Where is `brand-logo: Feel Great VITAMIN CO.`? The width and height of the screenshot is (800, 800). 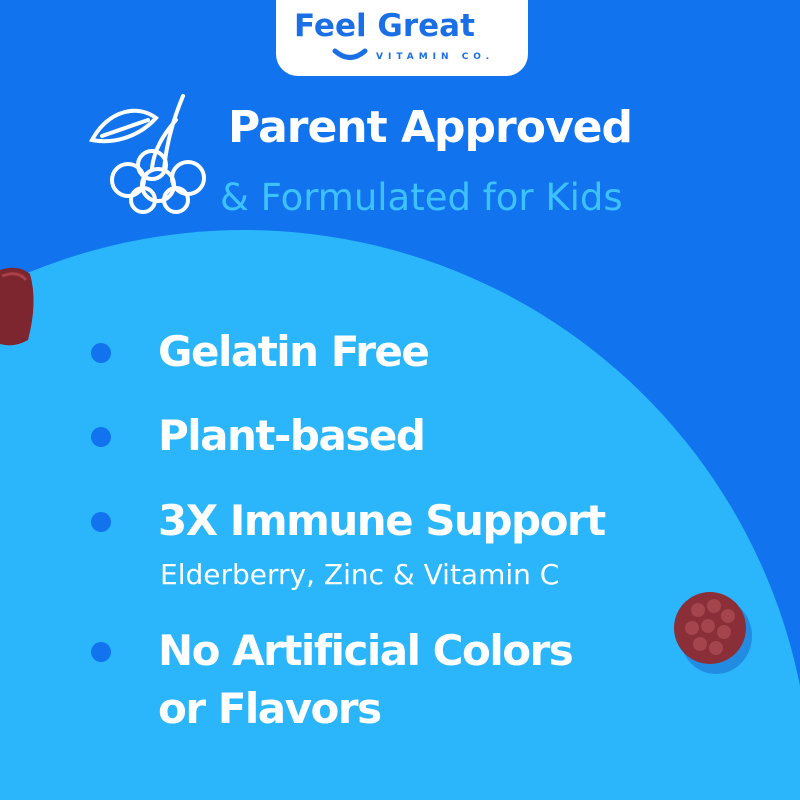
brand-logo: Feel Great VITAMIN CO. is located at coordinates (402, 38).